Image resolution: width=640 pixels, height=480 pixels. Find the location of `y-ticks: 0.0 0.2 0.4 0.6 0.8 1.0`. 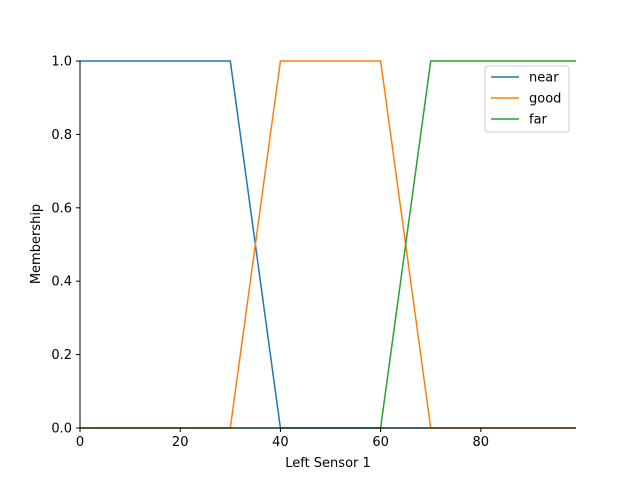

y-ticks: 0.0 0.2 0.4 0.6 0.8 1.0 is located at coordinates (65, 246).